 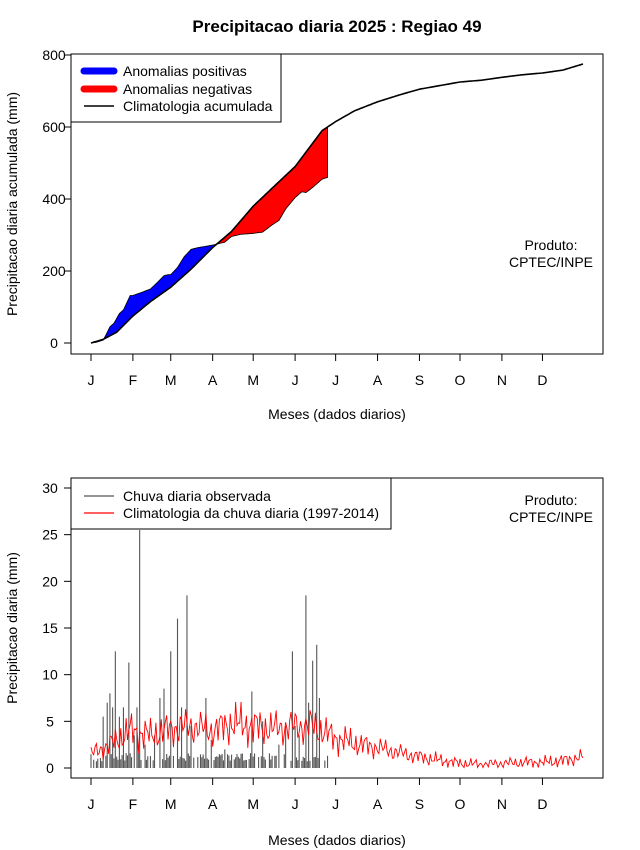 I want to click on bottom-produto-source: CPTEC/INPE, so click(x=551, y=517).